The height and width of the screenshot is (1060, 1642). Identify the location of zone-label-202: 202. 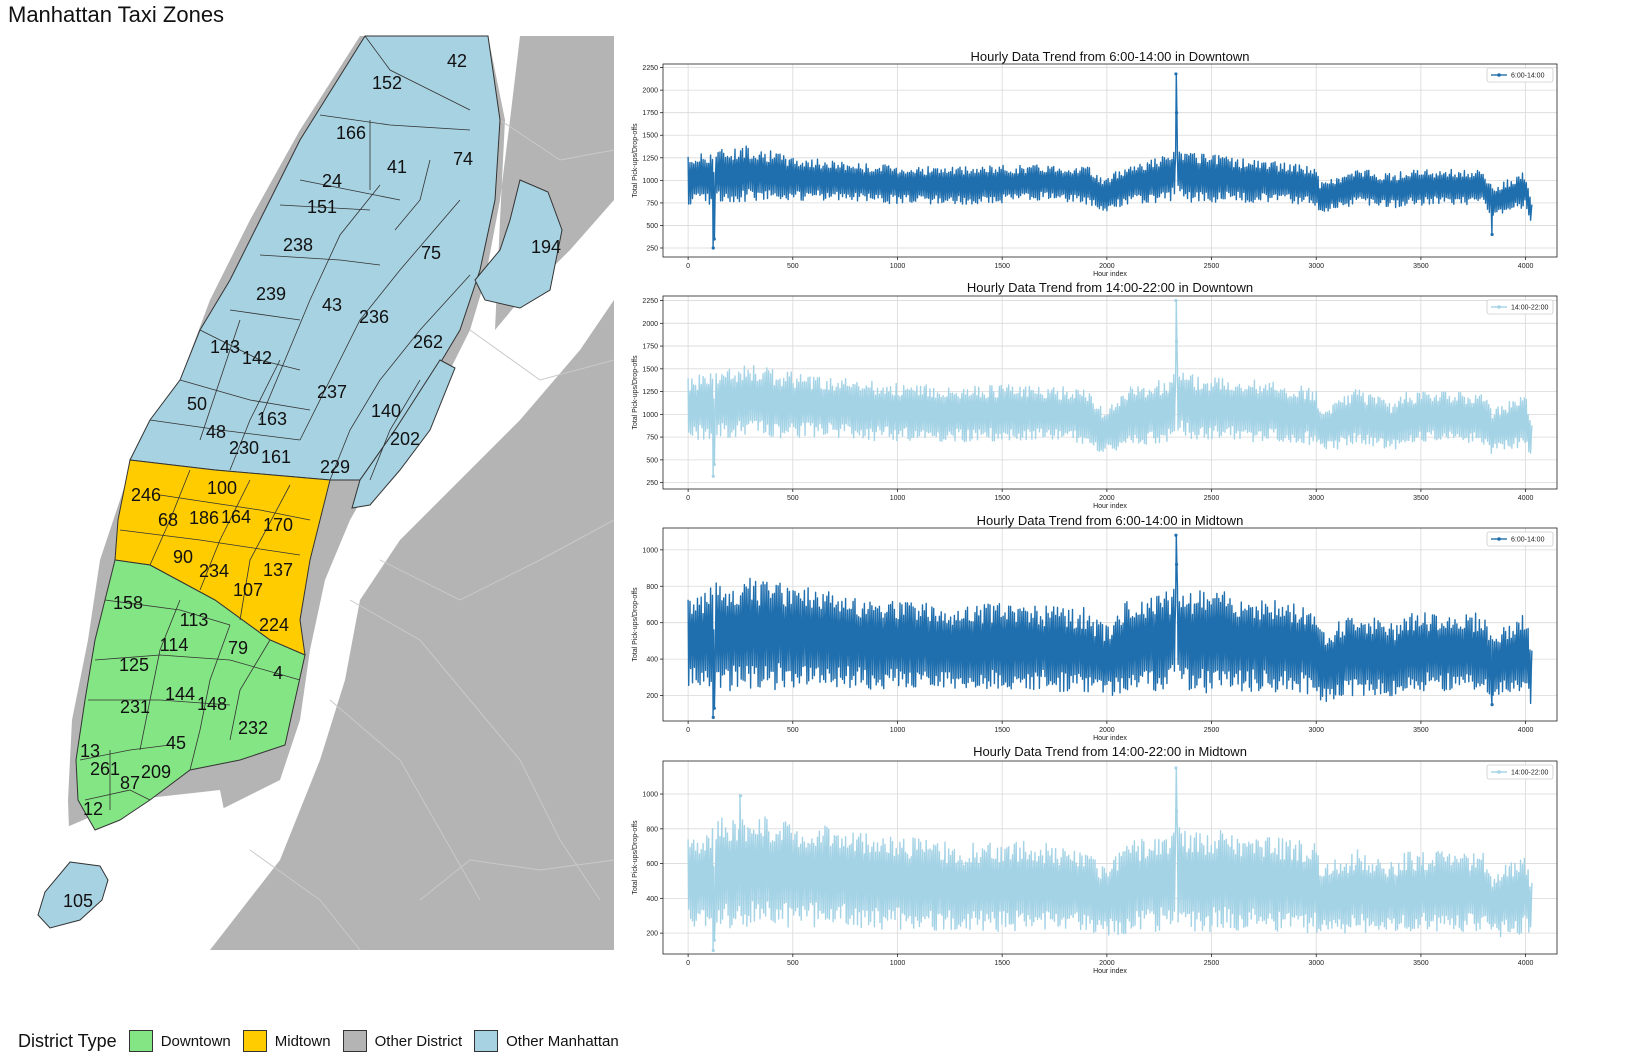
(405, 439).